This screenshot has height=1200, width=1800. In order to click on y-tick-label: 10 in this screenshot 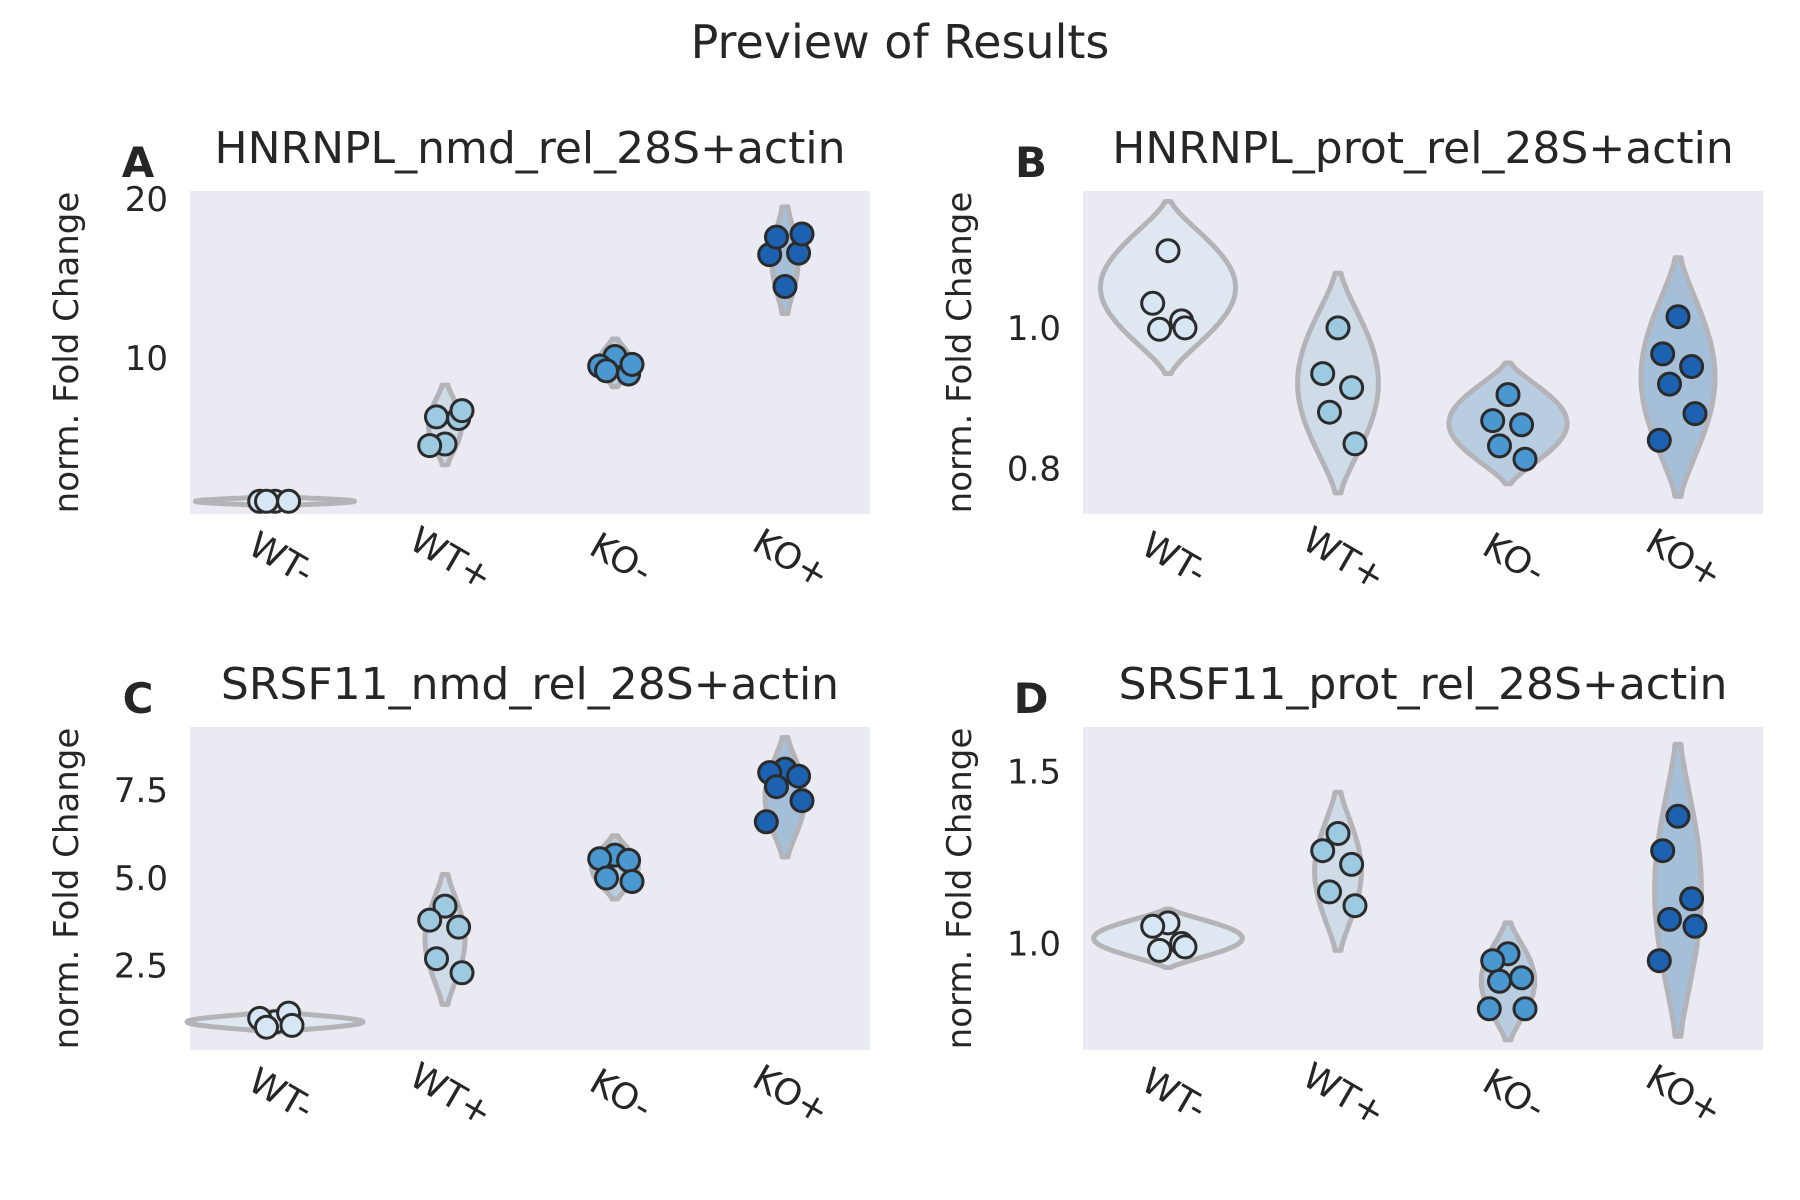, I will do `click(146, 359)`.